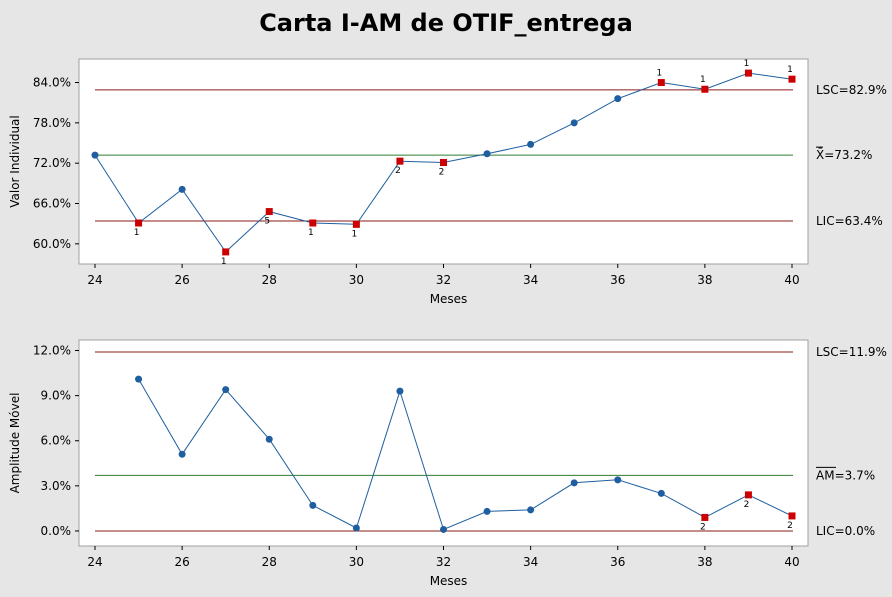 The width and height of the screenshot is (892, 597). Describe the element at coordinates (15, 161) in the screenshot. I see `individual-ylabel: Valor Individual` at that location.